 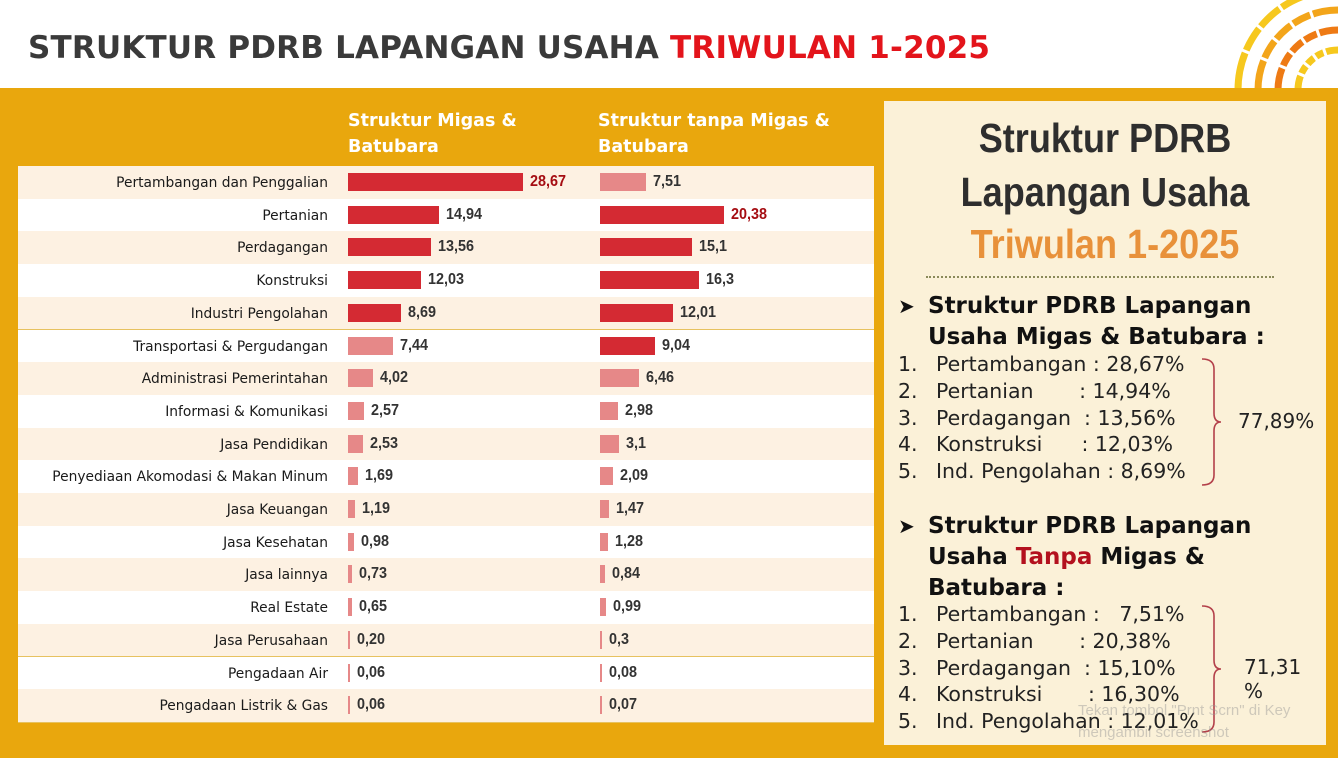 I want to click on value-label-series2: 6,46, so click(x=660, y=378).